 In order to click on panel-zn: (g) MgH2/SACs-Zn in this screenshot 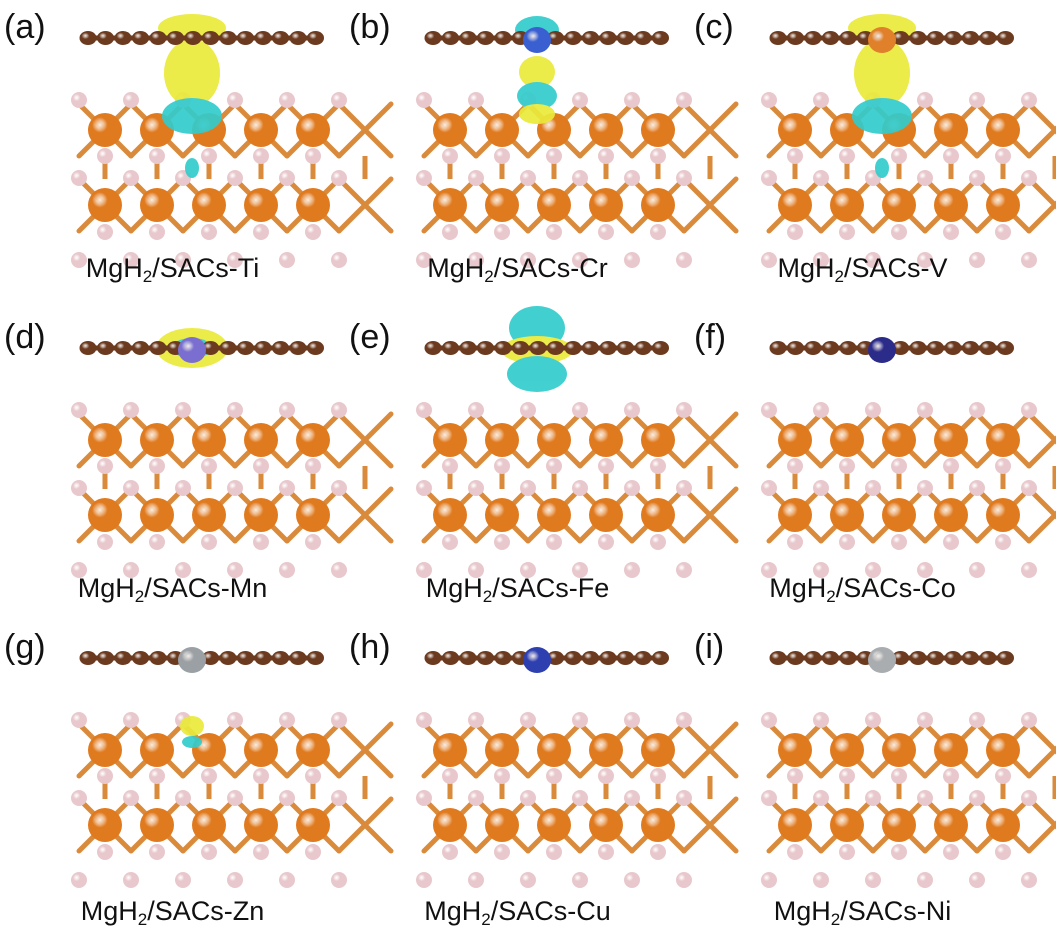, I will do `click(197, 775)`.